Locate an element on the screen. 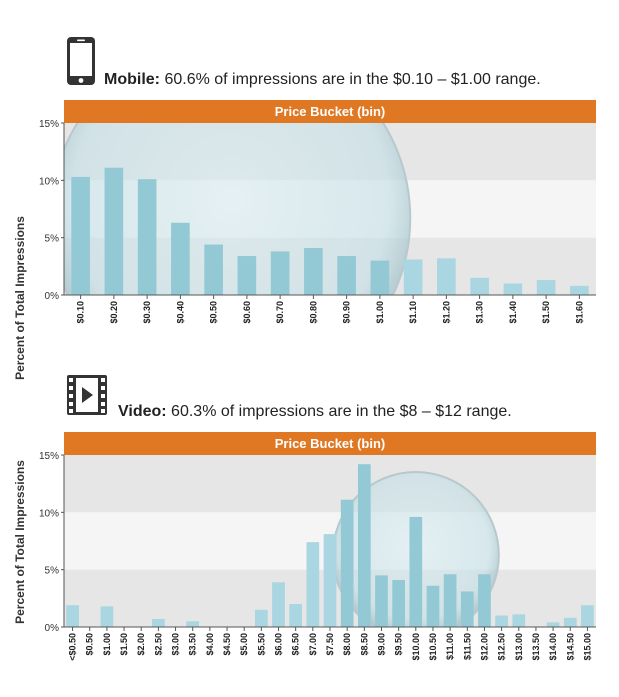 This screenshot has height=697, width=619. bar-$11.50 is located at coordinates (467, 609).